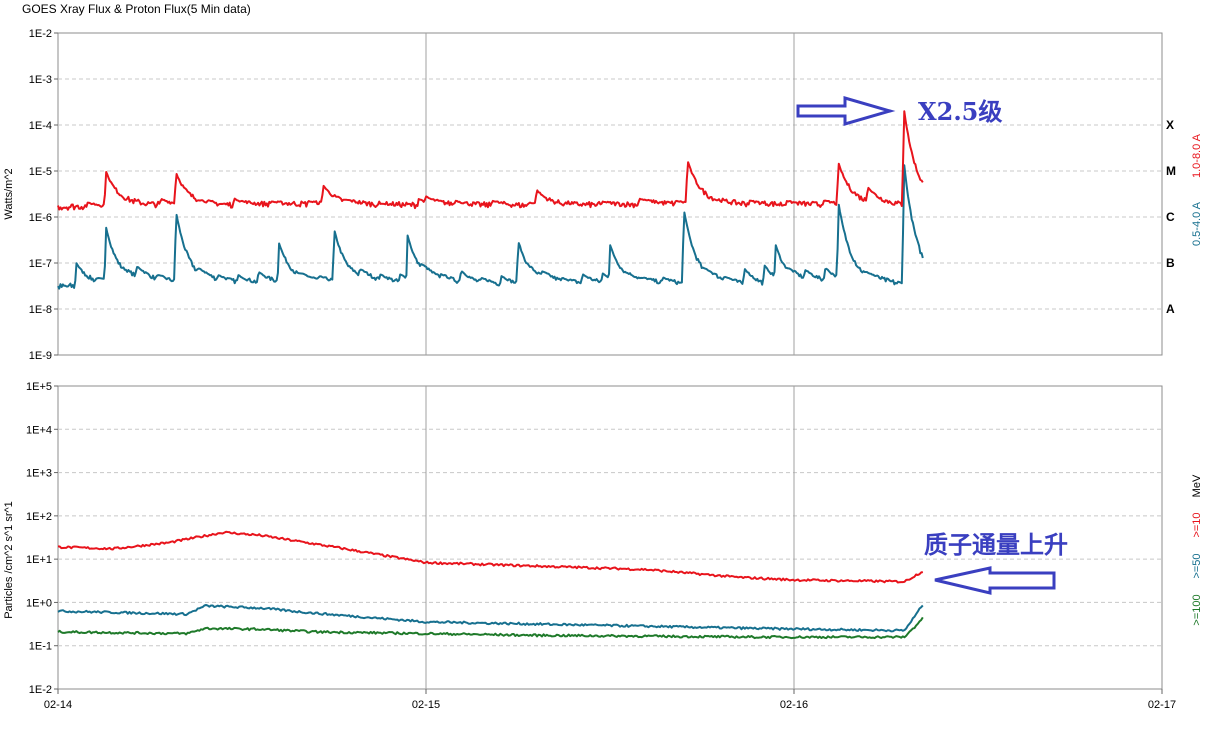  What do you see at coordinates (1162, 705) in the screenshot?
I see `x-tick-label: 02-17` at bounding box center [1162, 705].